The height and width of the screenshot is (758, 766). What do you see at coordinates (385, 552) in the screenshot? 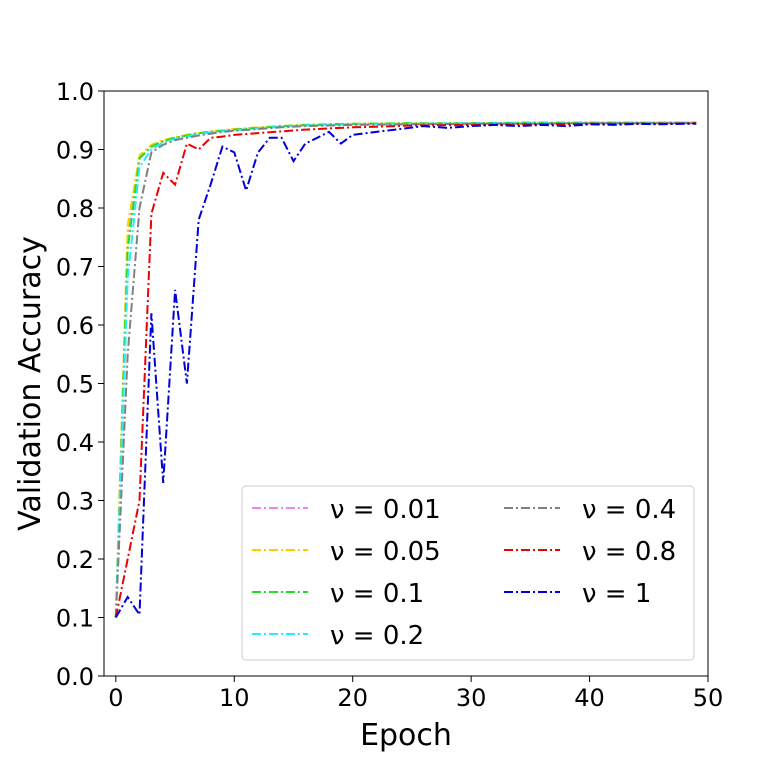
I see `legend-label: ν = 0.05` at bounding box center [385, 552].